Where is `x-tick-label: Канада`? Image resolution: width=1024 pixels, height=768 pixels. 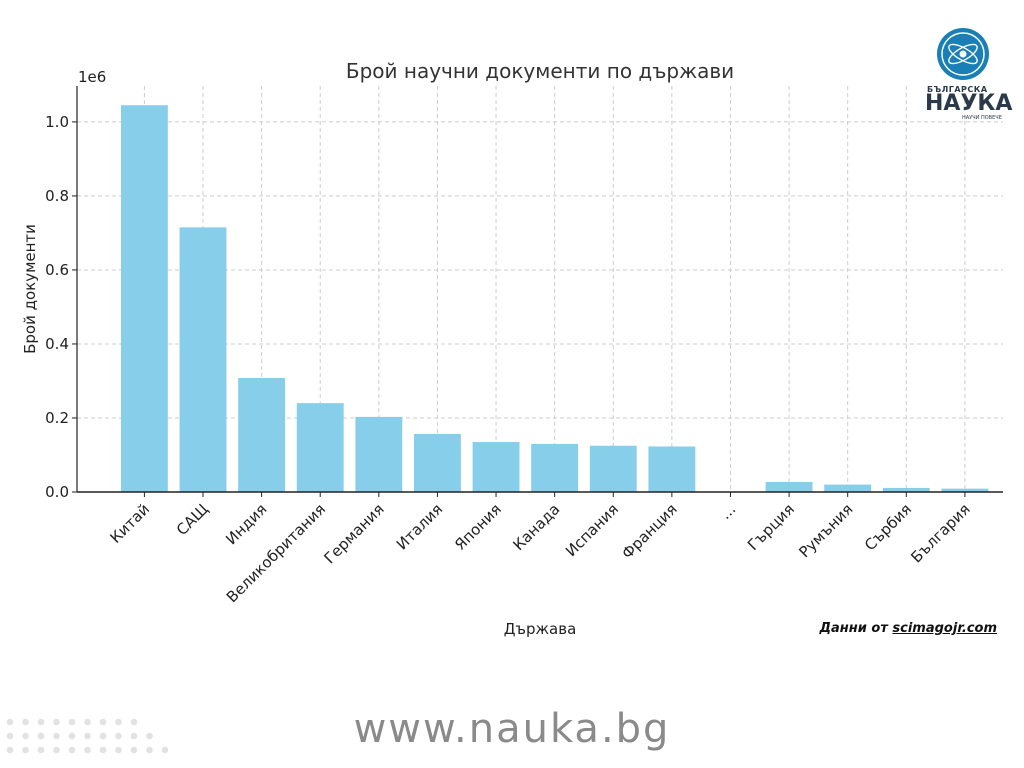
x-tick-label: Канада is located at coordinates (536, 527).